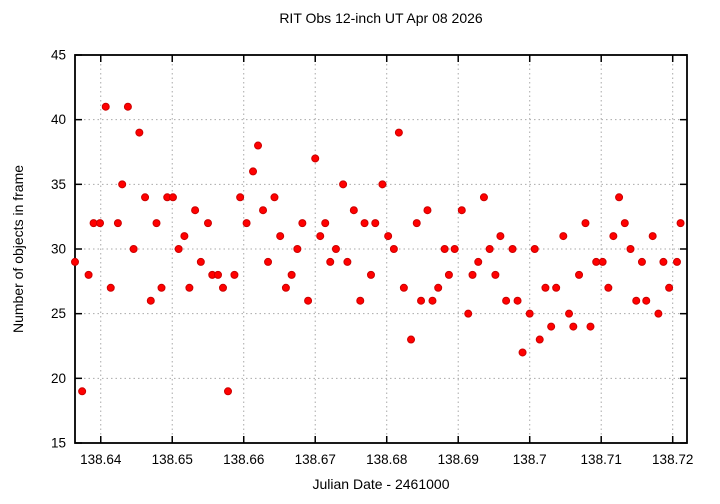  I want to click on y-tick-label: 45, so click(58, 55).